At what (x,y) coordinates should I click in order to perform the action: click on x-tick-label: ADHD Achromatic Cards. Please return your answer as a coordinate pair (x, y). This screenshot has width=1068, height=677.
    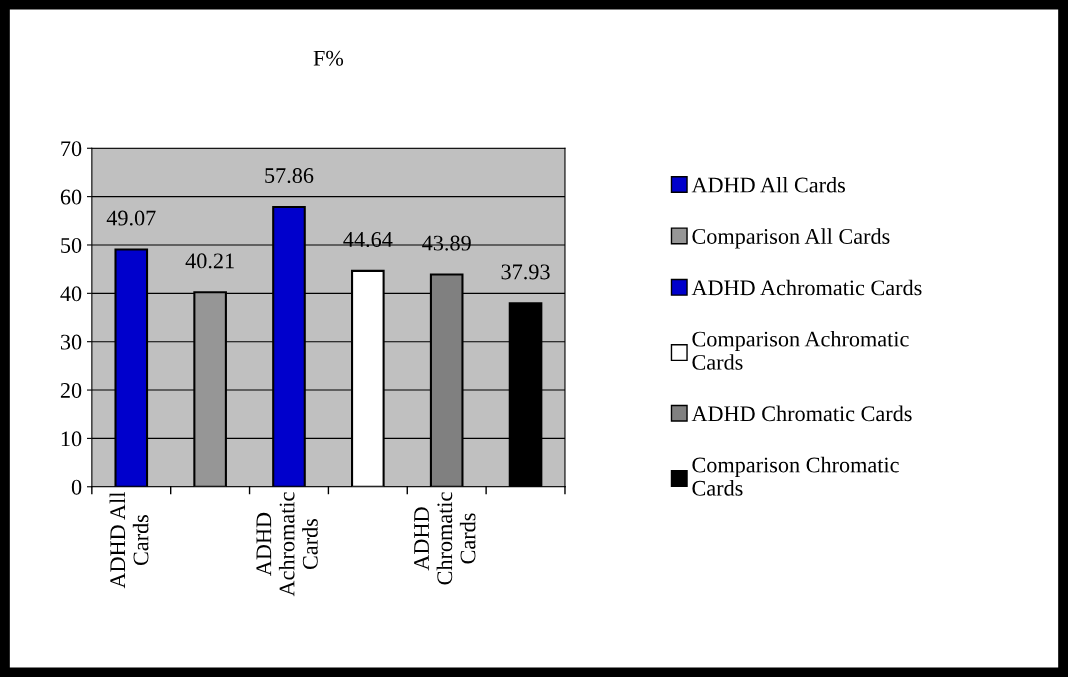
    Looking at the image, I should click on (287, 544).